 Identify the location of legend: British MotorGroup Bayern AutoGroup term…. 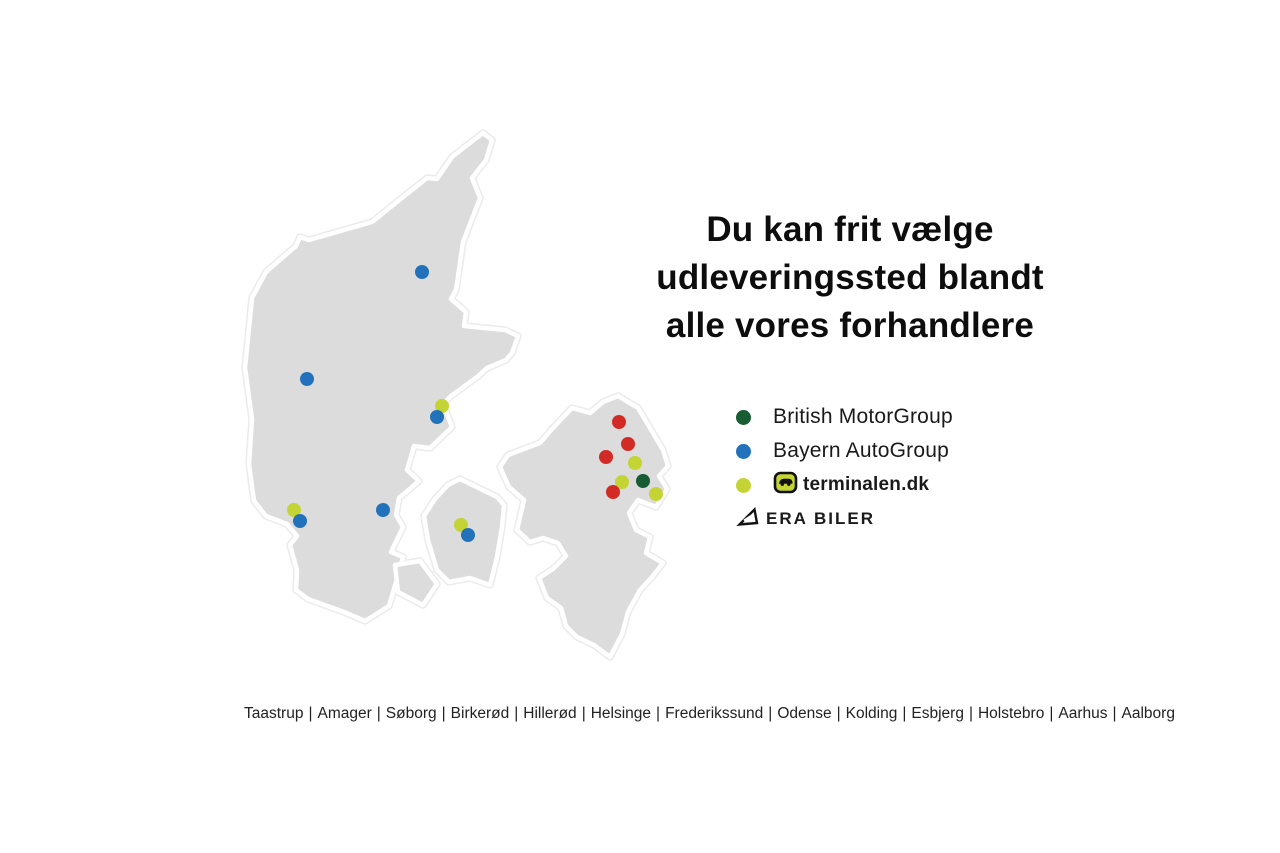
(844, 468).